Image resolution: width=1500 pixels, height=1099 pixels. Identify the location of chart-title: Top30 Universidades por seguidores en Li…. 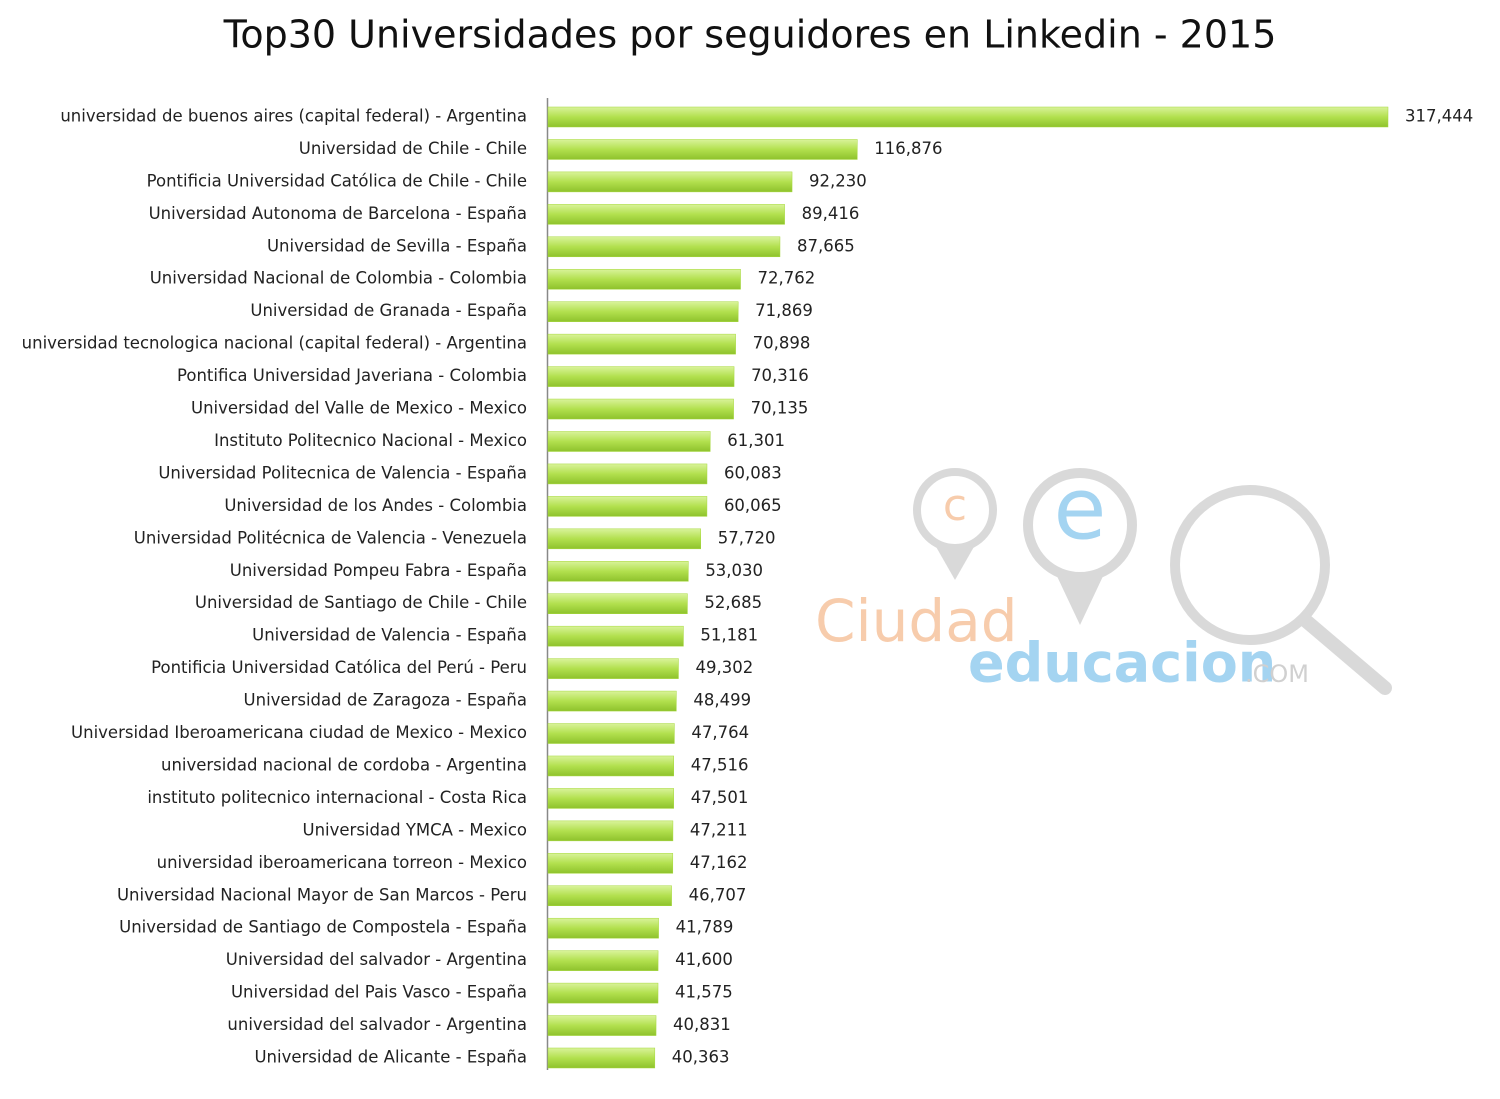
(750, 35).